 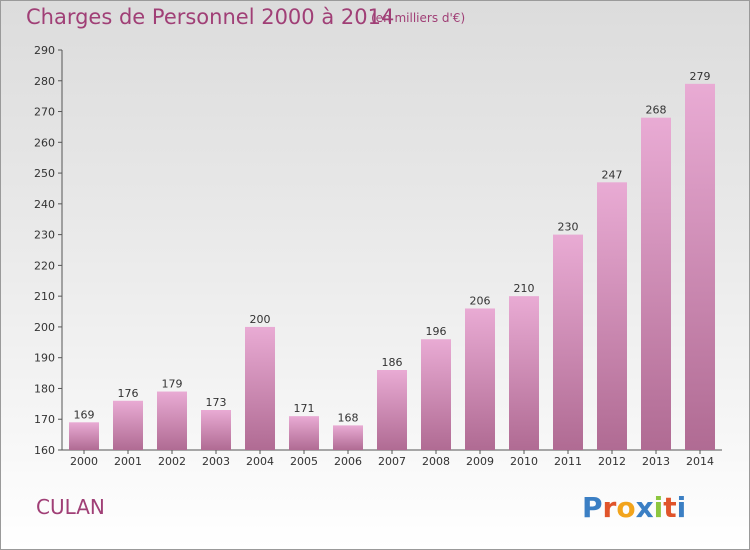 What do you see at coordinates (44, 388) in the screenshot?
I see `y-tick-label: 180` at bounding box center [44, 388].